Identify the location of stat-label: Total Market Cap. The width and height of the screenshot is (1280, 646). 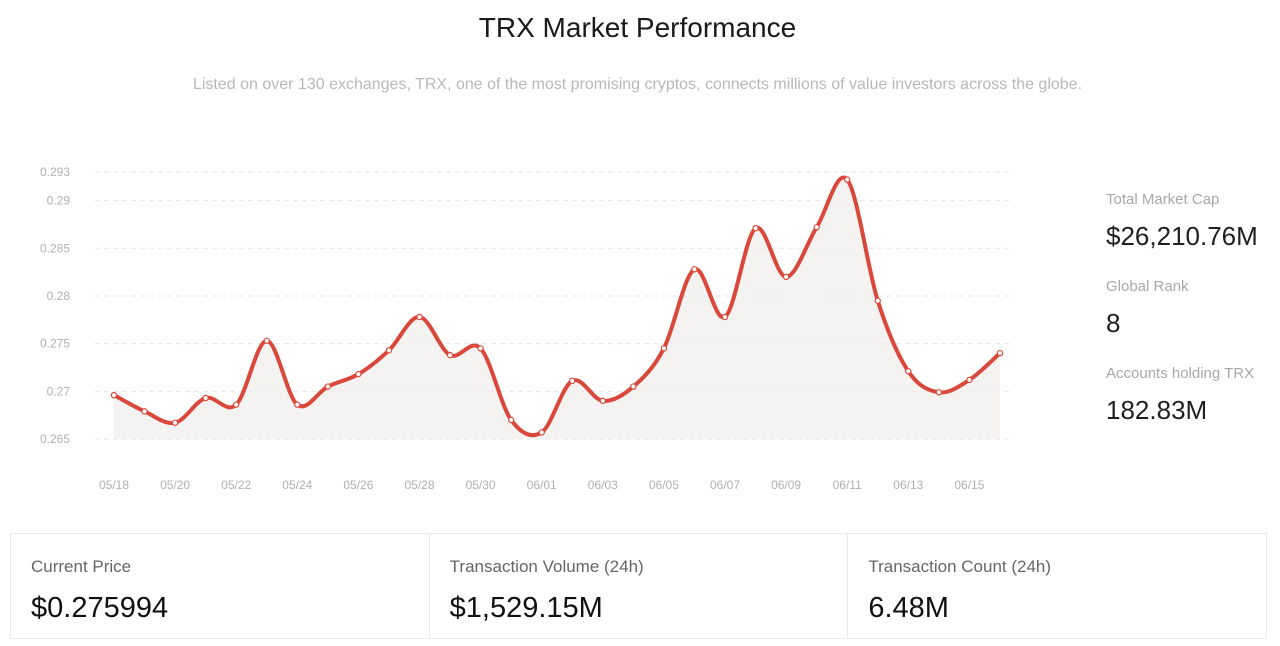
(1163, 199).